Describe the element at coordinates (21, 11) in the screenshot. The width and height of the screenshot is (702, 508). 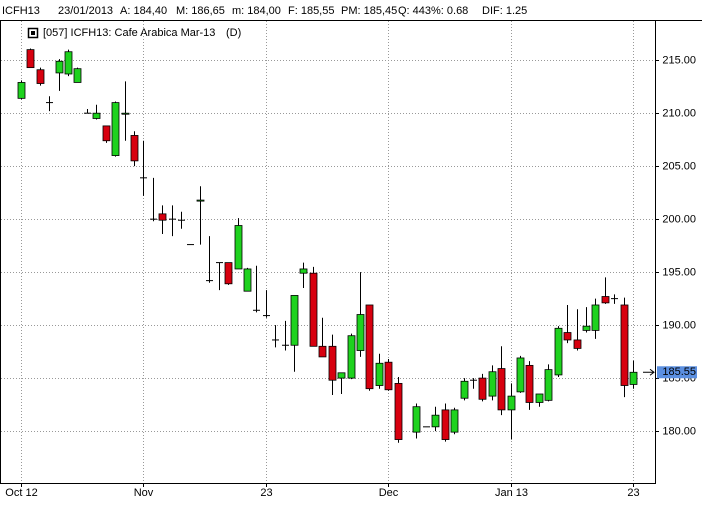
I see `header-field: ICFH13` at that location.